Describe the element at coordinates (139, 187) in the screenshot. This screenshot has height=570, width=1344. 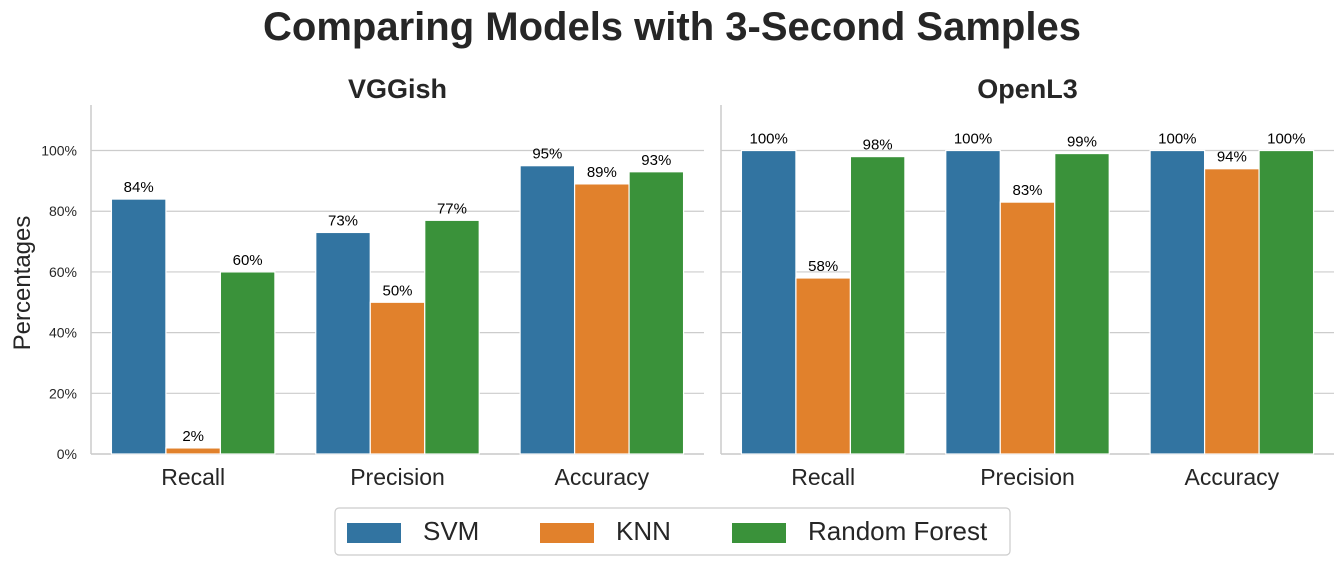
I see `data-label: 84%` at that location.